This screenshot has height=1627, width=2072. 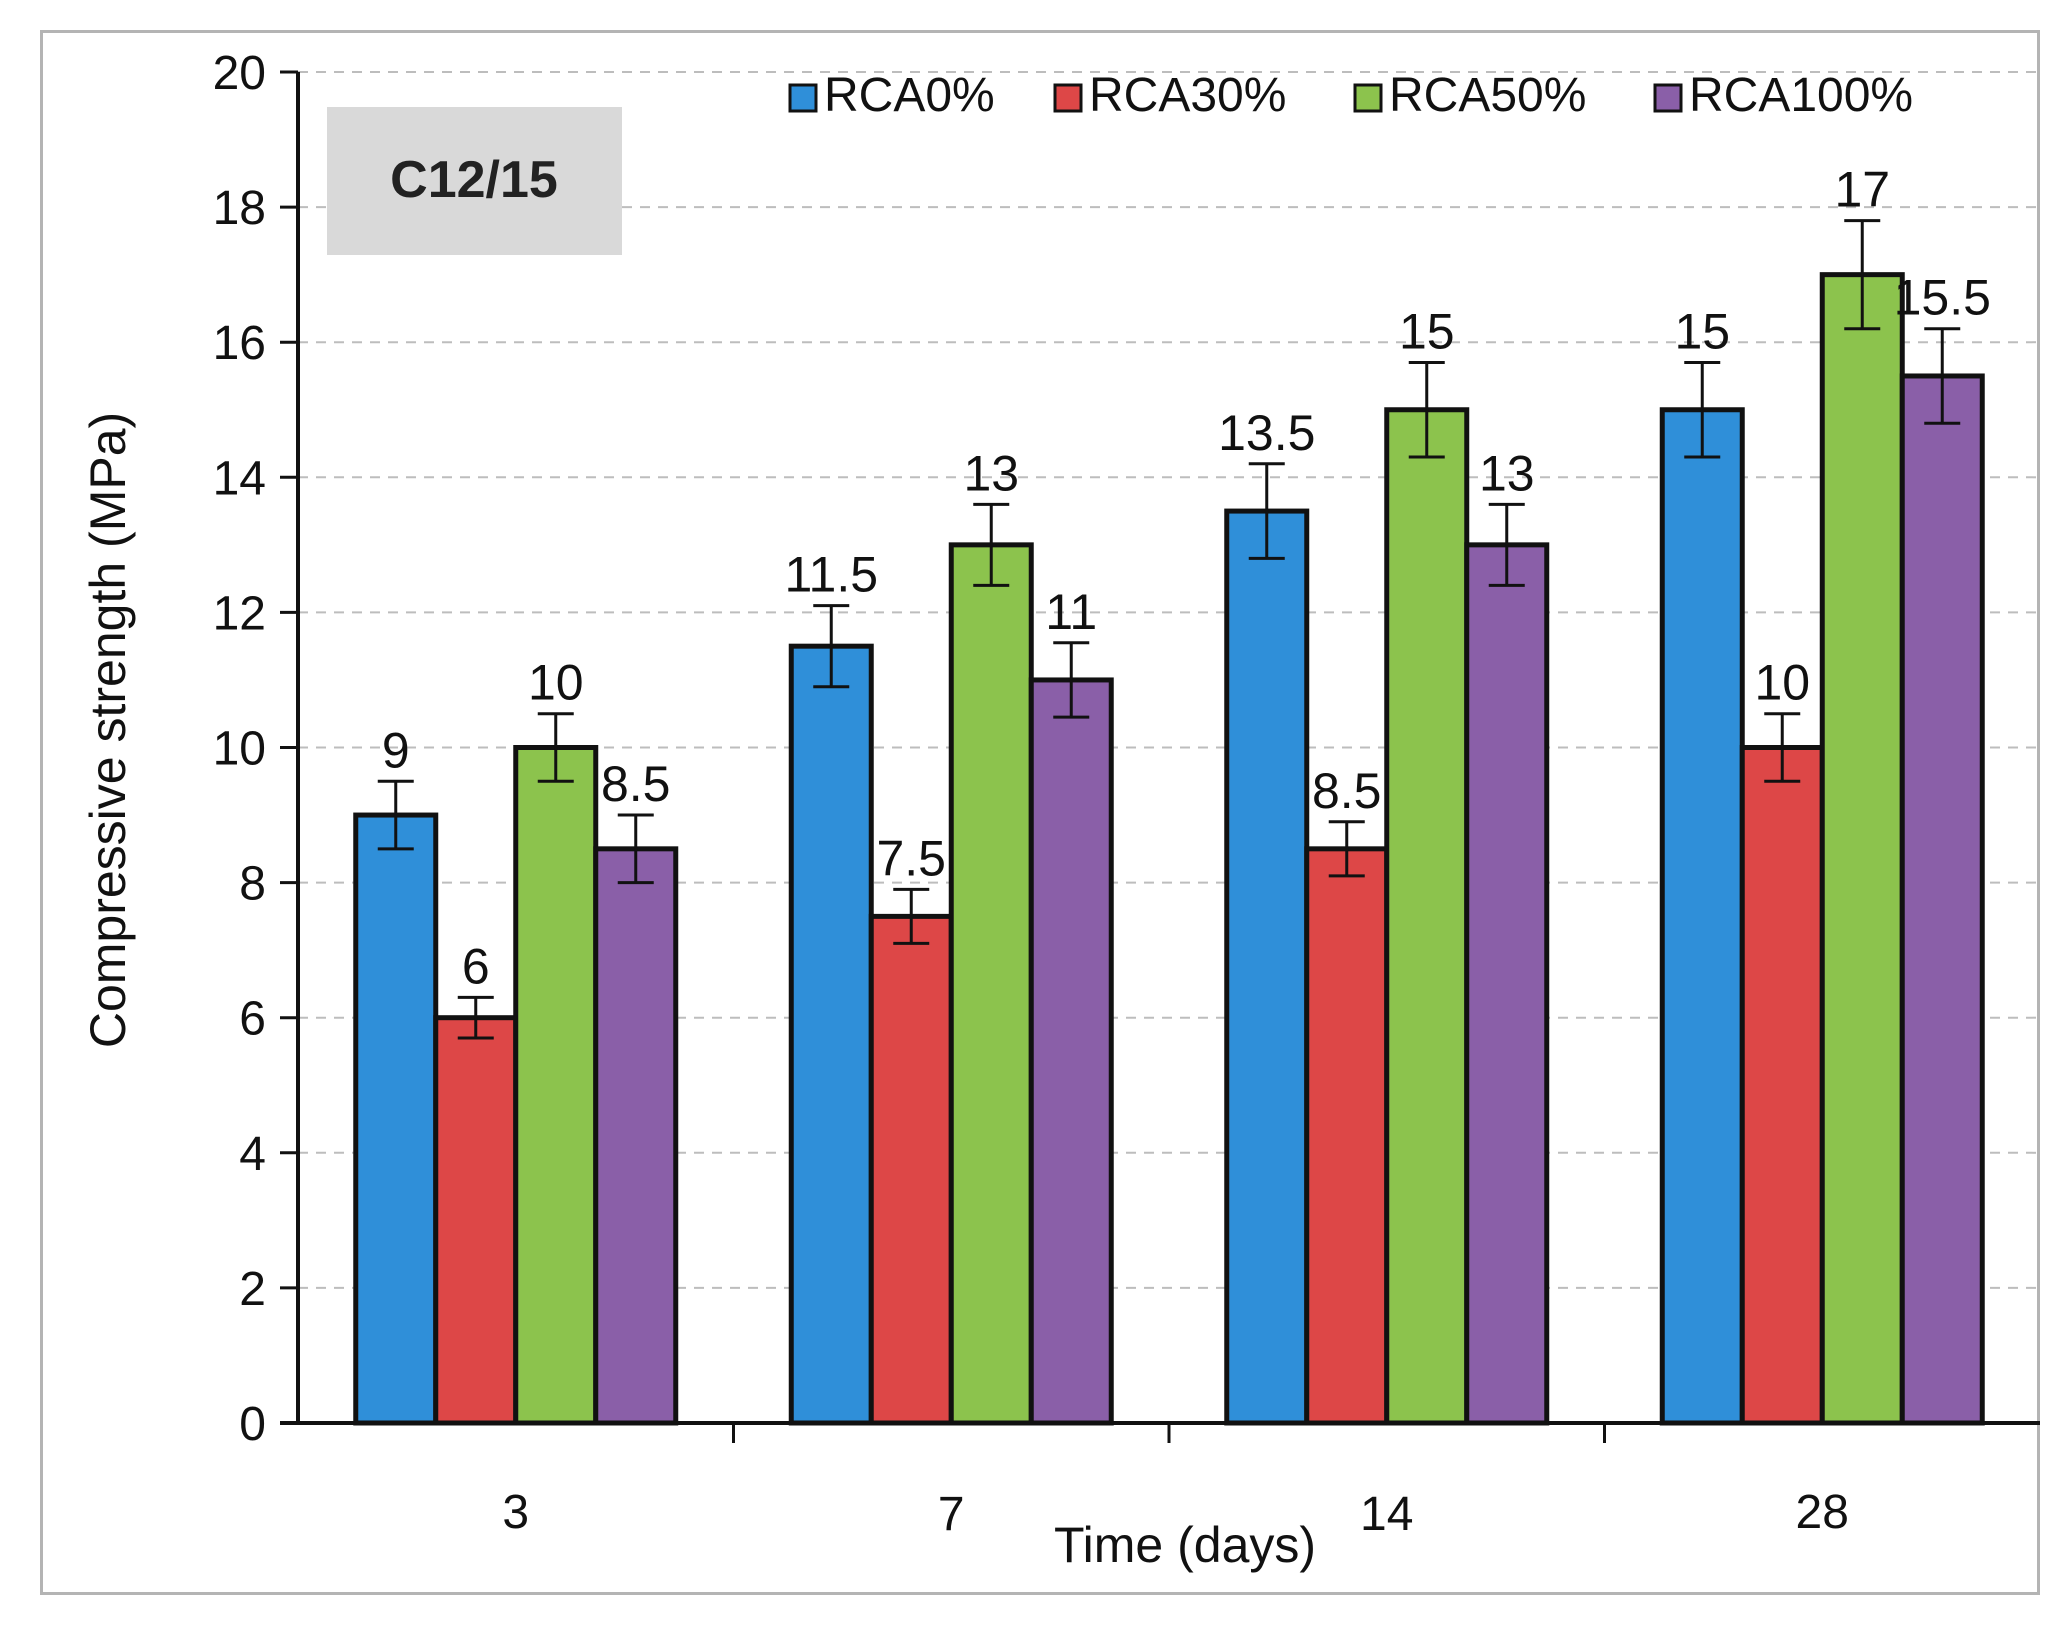 What do you see at coordinates (239, 73) in the screenshot?
I see `y-tick-label: 20` at bounding box center [239, 73].